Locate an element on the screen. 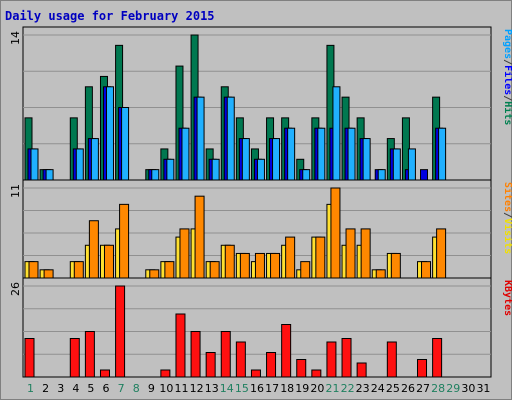  x-tick-day-1: 1 is located at coordinates (30, 388).